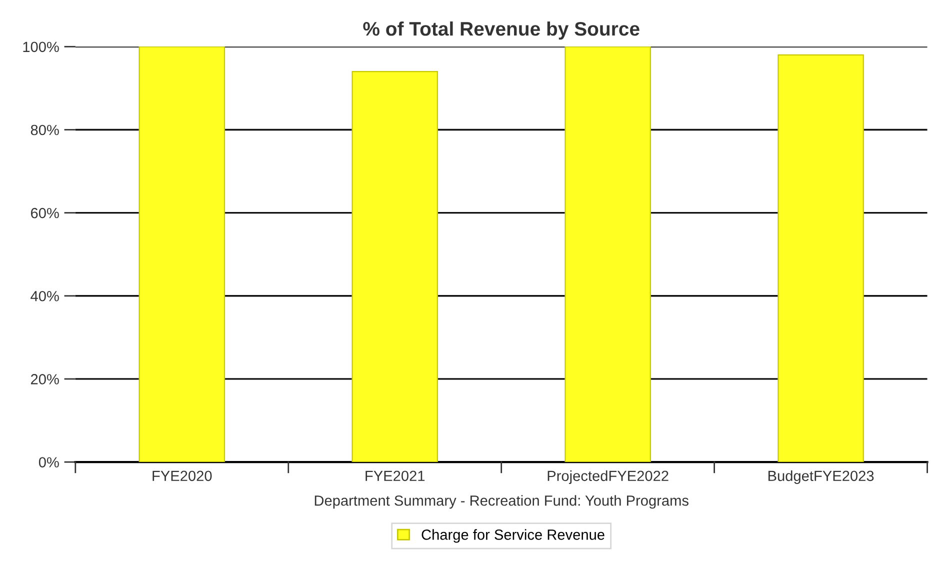 The height and width of the screenshot is (569, 931). Describe the element at coordinates (395, 476) in the screenshot. I see `x-tick-label: FYE2021` at that location.